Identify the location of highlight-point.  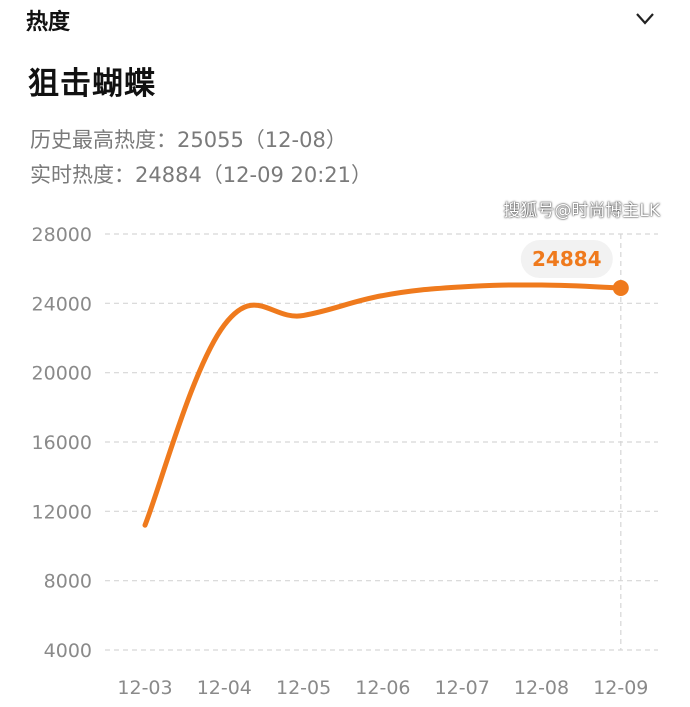
(620, 288).